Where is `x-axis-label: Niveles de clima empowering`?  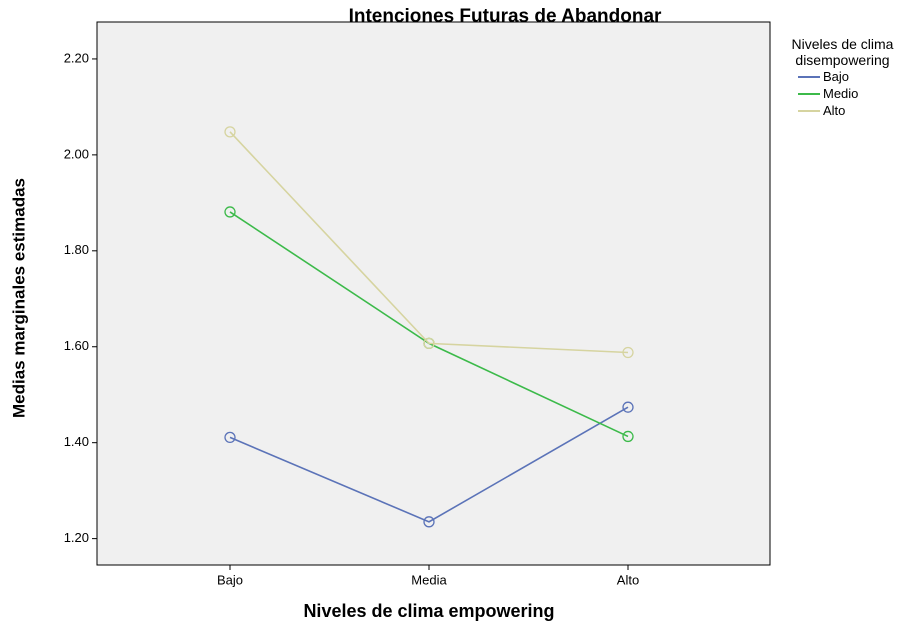
x-axis-label: Niveles de clima empowering is located at coordinates (428, 611).